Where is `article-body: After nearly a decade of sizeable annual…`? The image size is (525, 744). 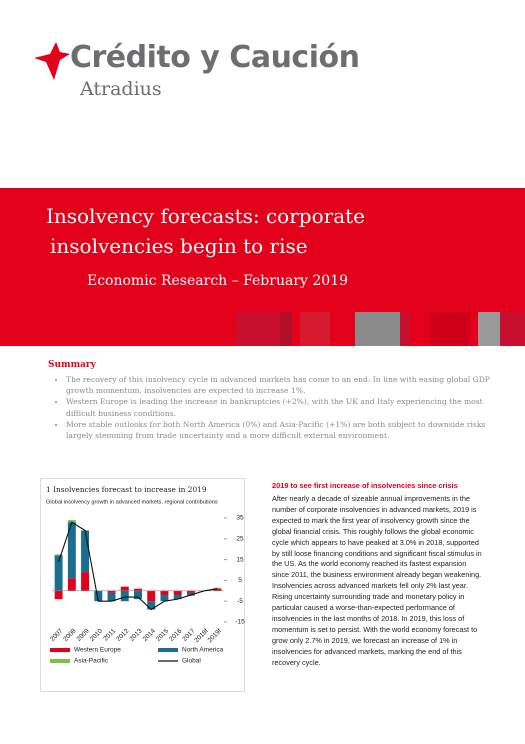 article-body: After nearly a decade of sizeable annual… is located at coordinates (377, 580).